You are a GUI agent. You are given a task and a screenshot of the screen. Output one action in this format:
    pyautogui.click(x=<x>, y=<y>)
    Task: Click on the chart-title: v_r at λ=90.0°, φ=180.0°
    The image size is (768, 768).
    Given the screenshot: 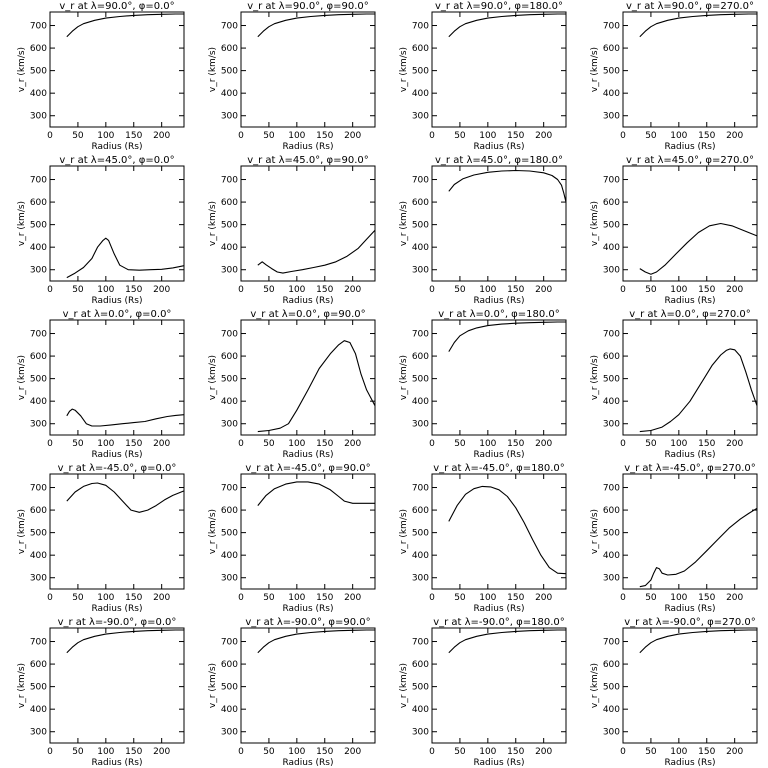 What is the action you would take?
    pyautogui.click(x=499, y=6)
    